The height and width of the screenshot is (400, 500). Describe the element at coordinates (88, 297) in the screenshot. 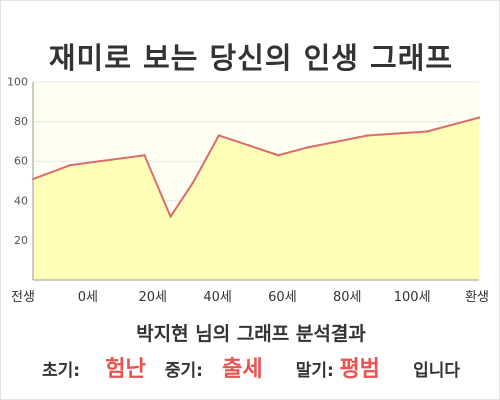

I see `x-tick-label: 0세` at that location.